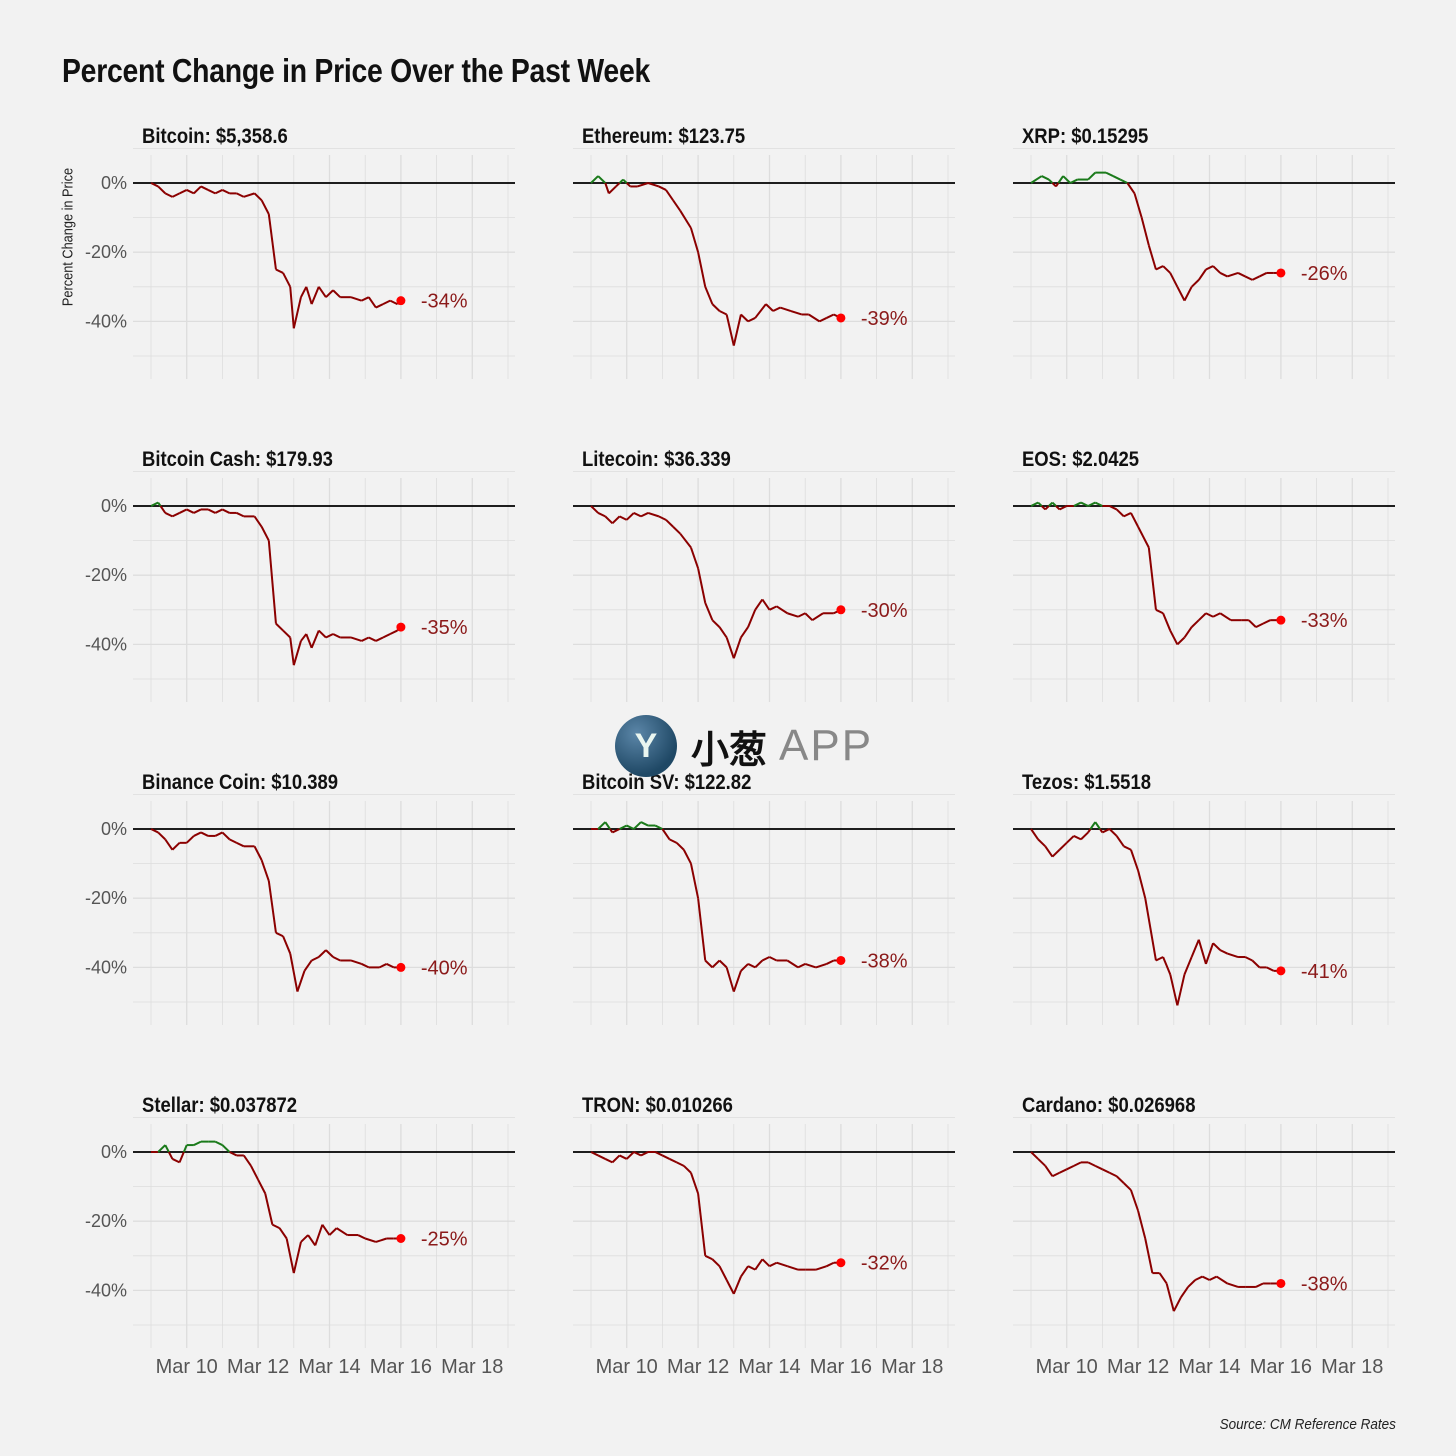  I want to click on end-label: -39%, so click(884, 319).